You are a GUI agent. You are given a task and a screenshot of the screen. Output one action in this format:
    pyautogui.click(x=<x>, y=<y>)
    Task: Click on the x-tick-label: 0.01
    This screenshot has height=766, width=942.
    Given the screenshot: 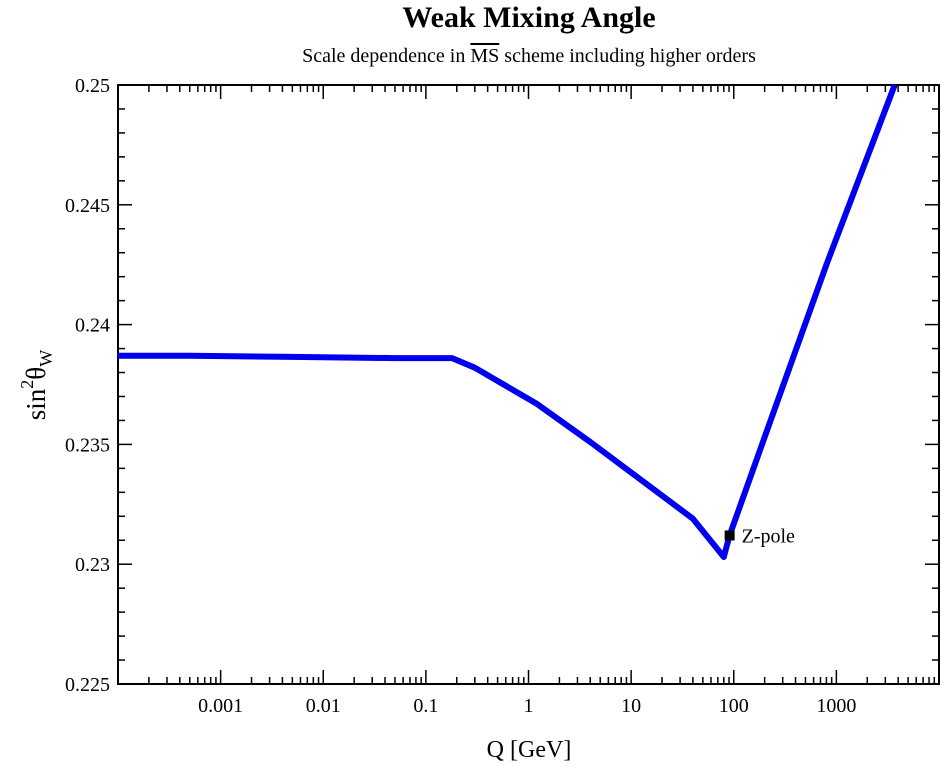 What is the action you would take?
    pyautogui.click(x=323, y=706)
    